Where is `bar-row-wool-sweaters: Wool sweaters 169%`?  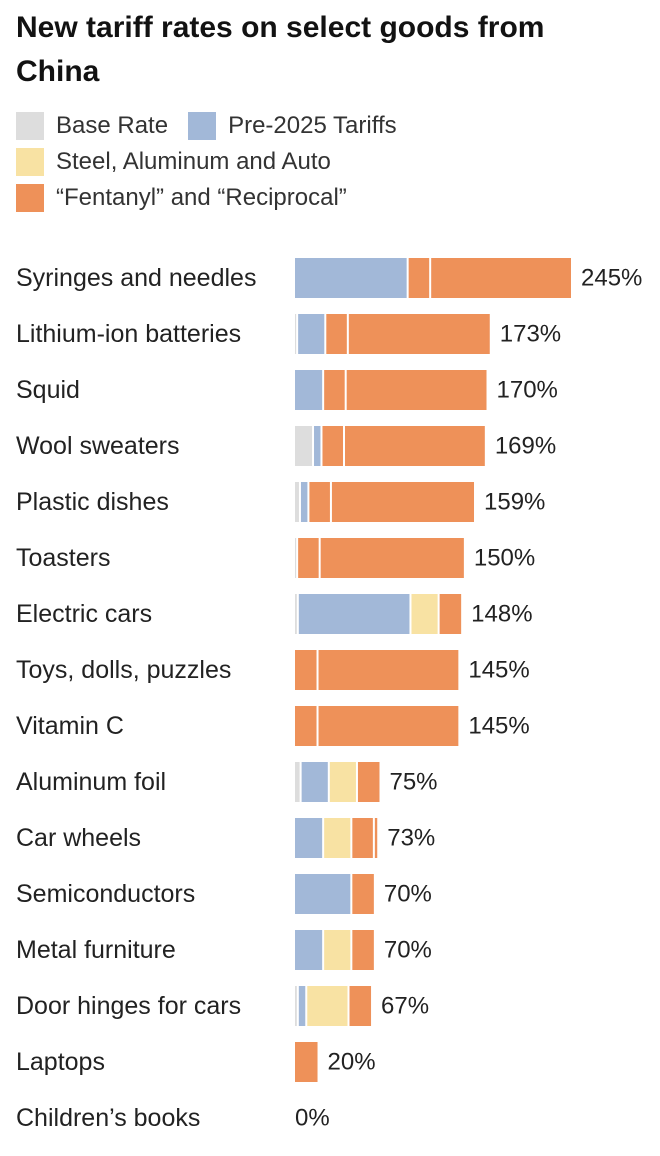
bar-row-wool-sweaters: Wool sweaters 169% is located at coordinates (286, 446).